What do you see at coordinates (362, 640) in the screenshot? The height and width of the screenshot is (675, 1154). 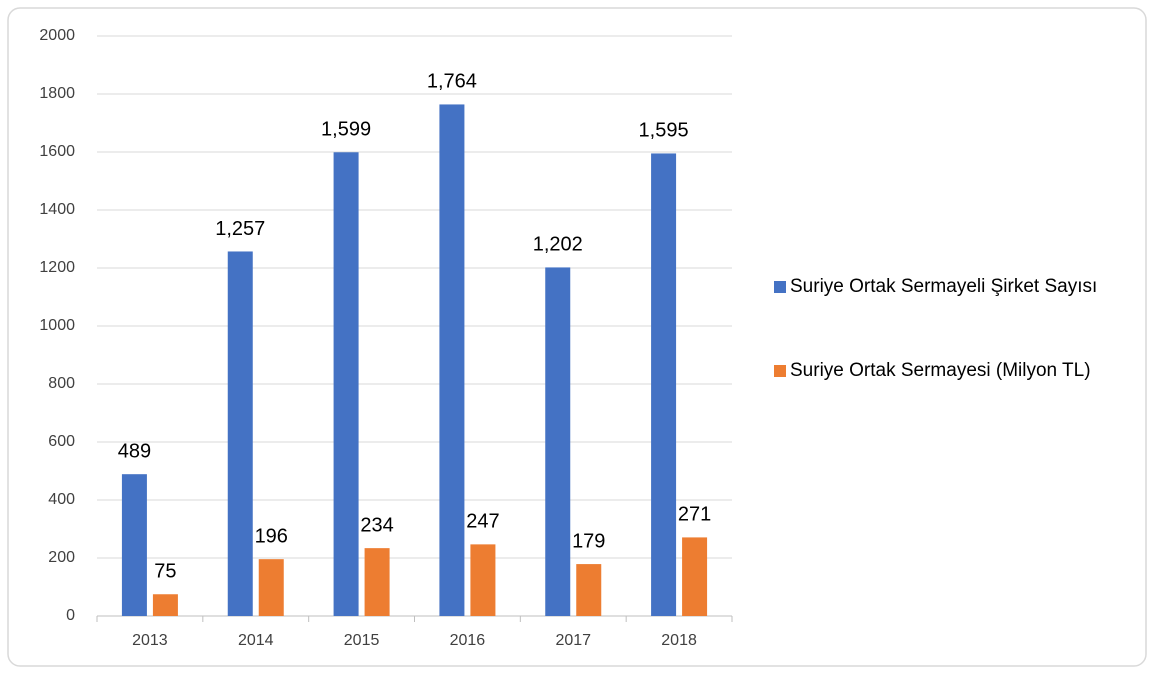 I see `x-tick-label: 2015` at bounding box center [362, 640].